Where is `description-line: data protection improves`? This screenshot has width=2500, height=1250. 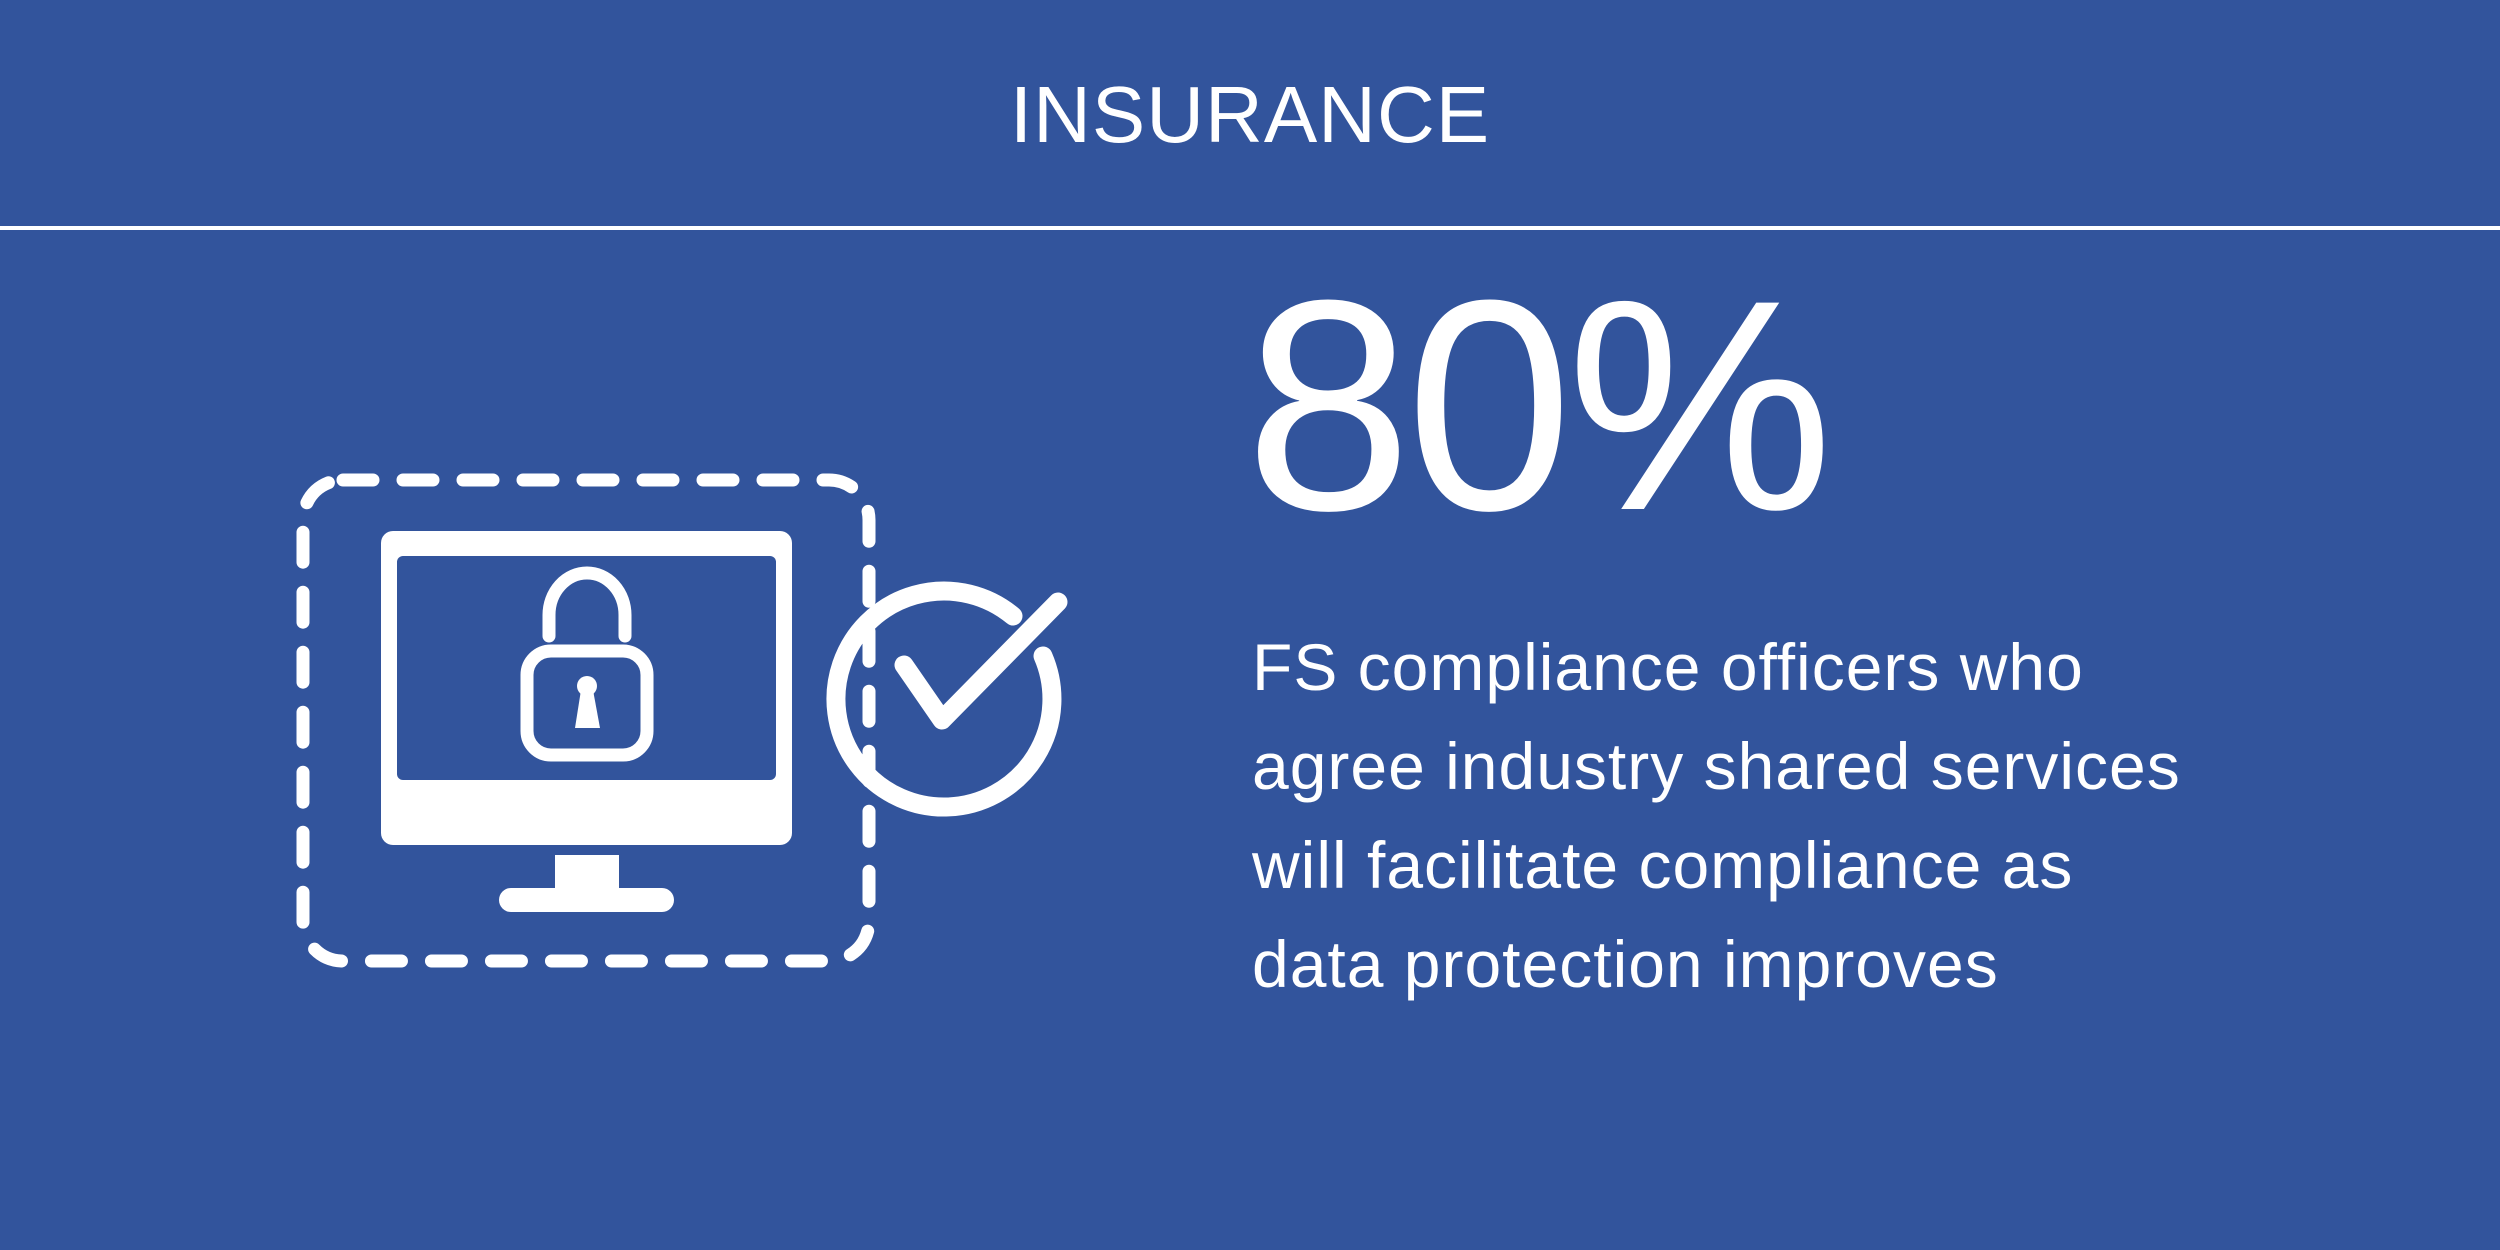 description-line: data protection improves is located at coordinates (1625, 964).